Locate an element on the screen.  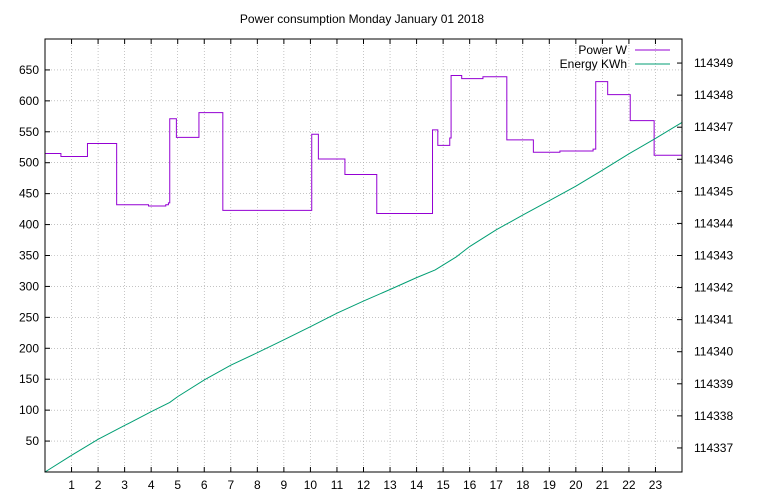
x-tick-label: 19 is located at coordinates (550, 485).